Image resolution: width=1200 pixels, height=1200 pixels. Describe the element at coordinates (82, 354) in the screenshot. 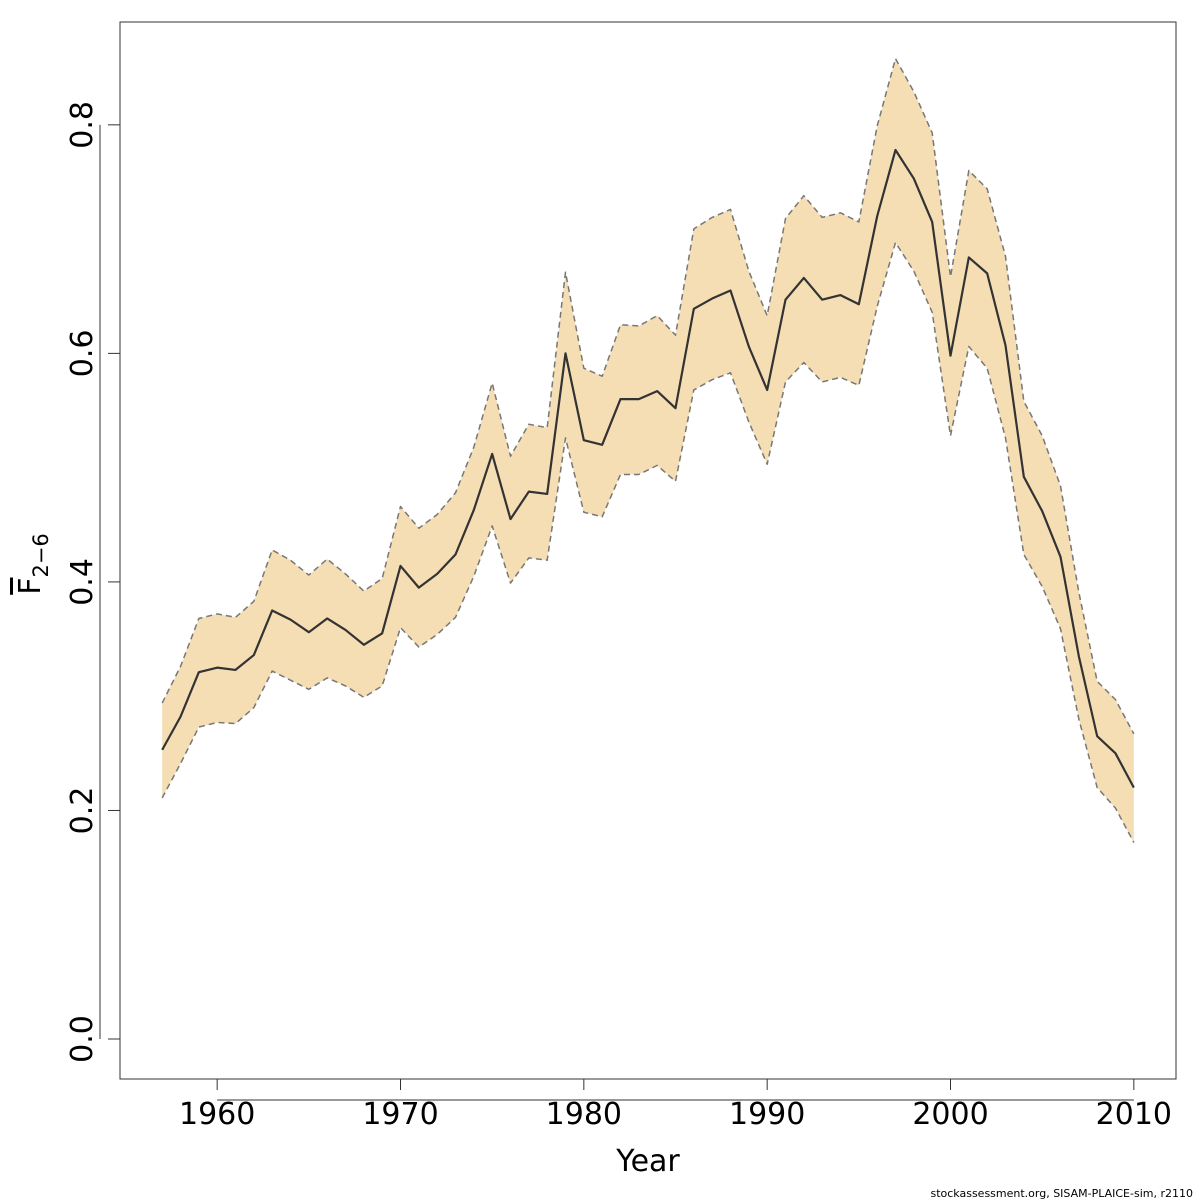

I see `y-tick-label: 0.6` at that location.